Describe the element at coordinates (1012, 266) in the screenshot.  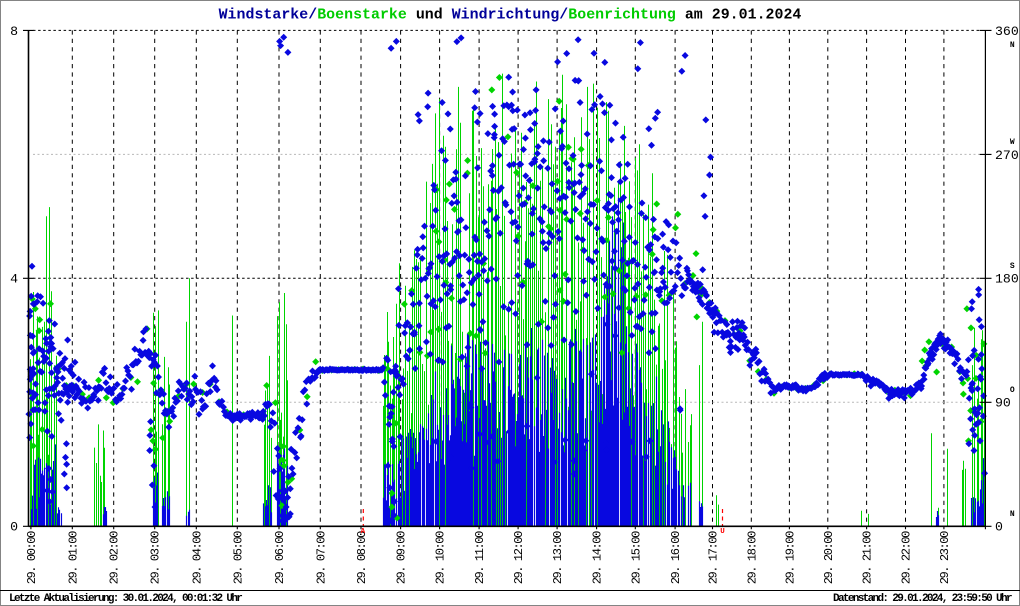
I see `svg-text: S` at that location.